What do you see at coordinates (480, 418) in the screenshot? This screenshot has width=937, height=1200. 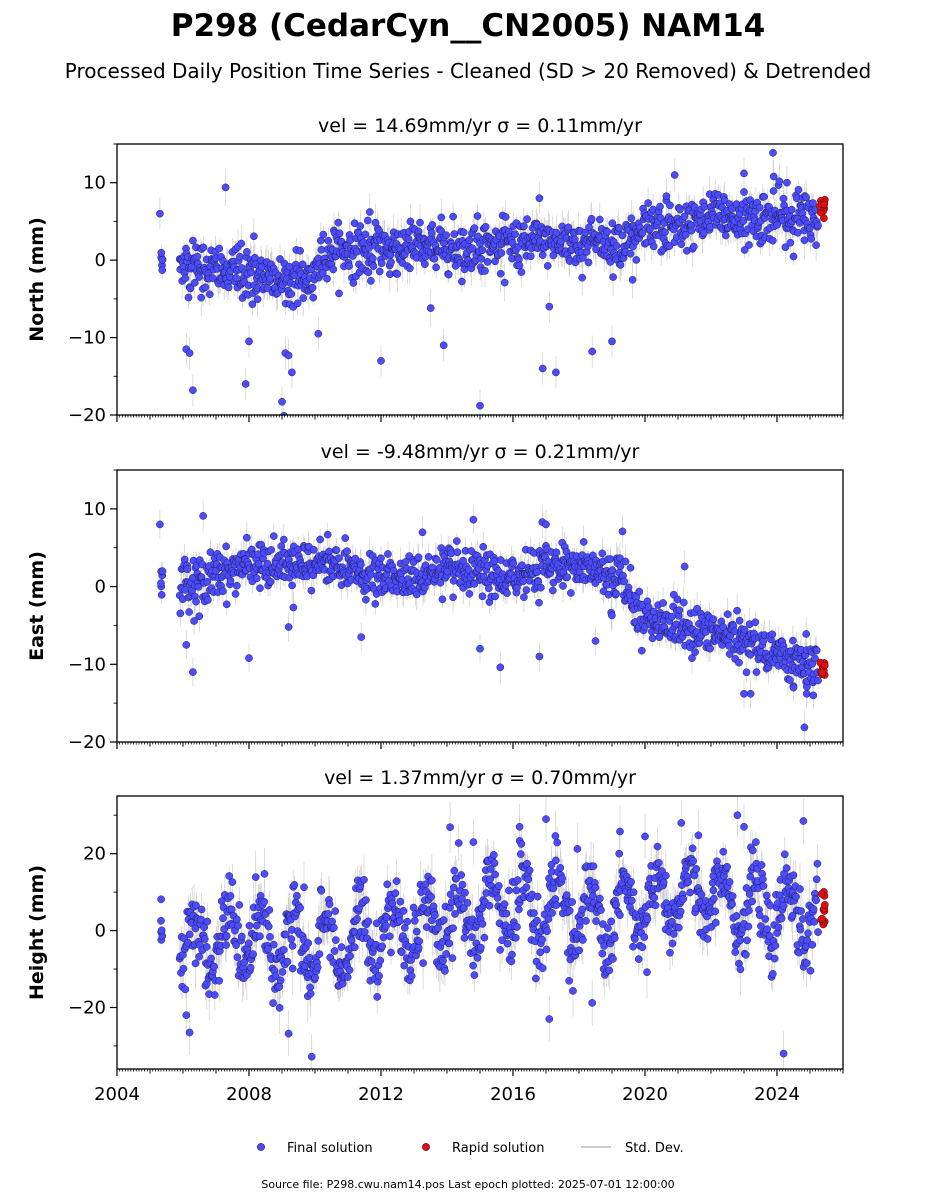 I see `x-ticks` at bounding box center [480, 418].